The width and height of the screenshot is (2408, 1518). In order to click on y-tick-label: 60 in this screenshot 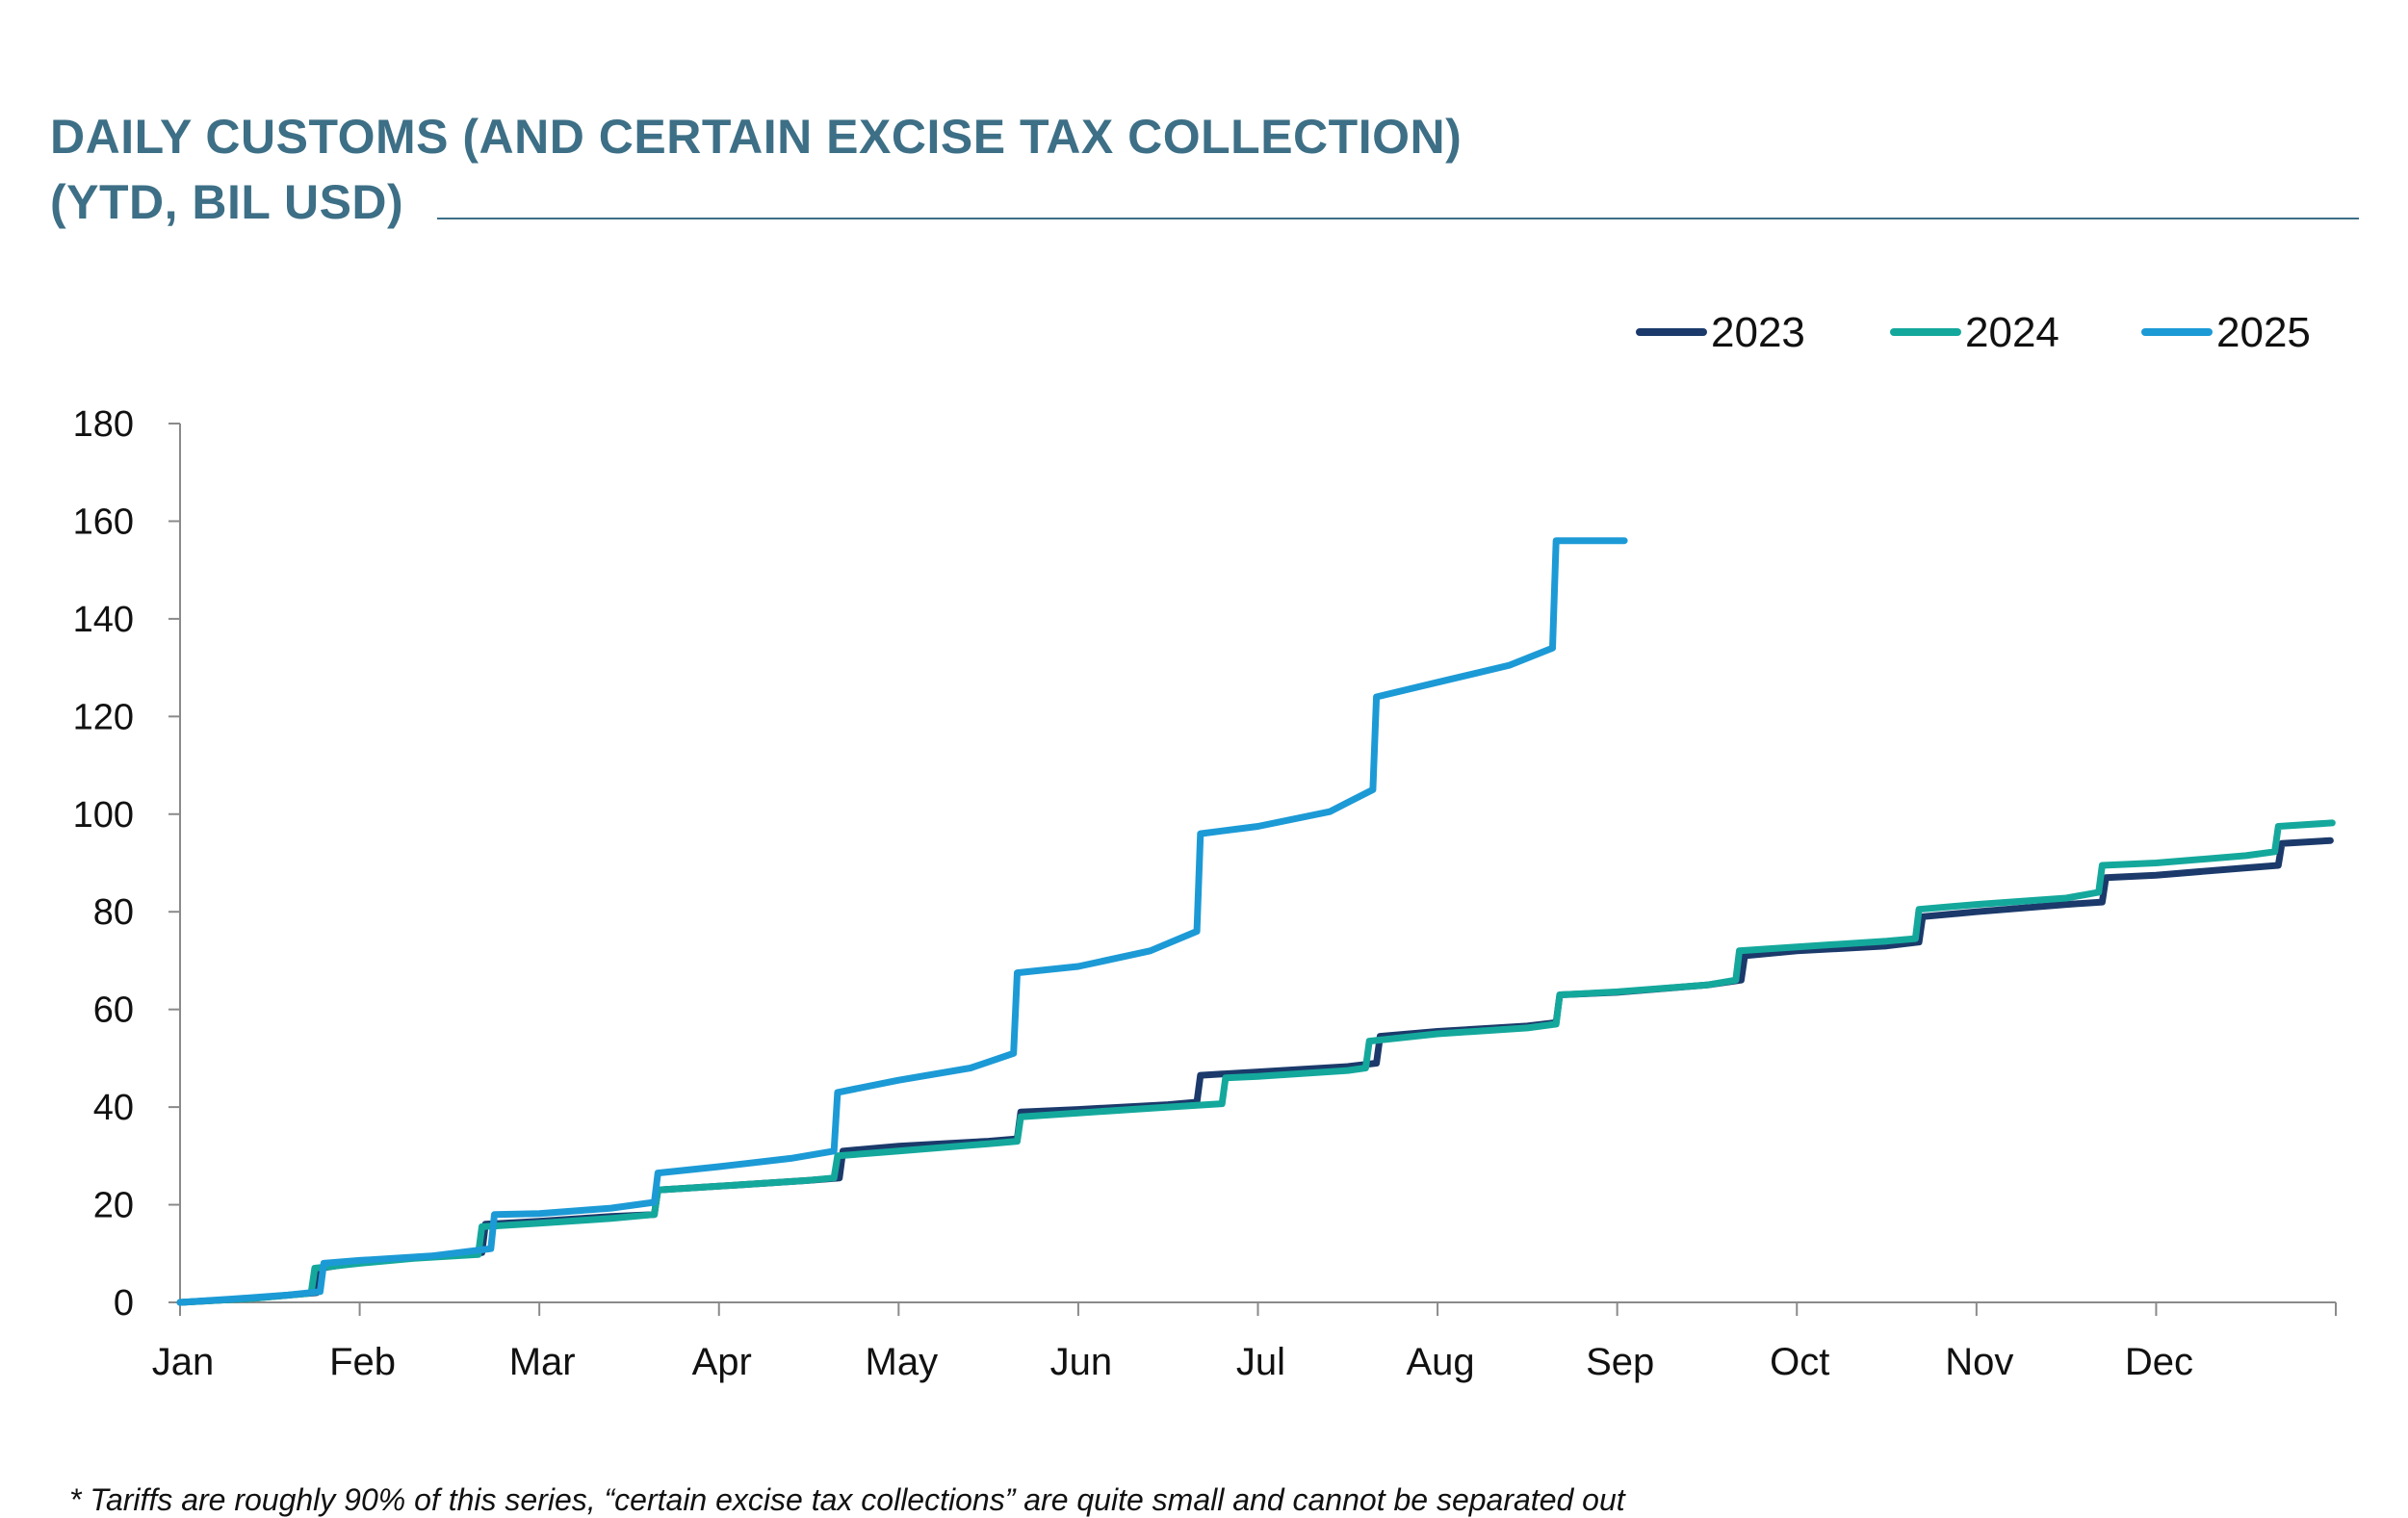, I will do `click(113, 1011)`.